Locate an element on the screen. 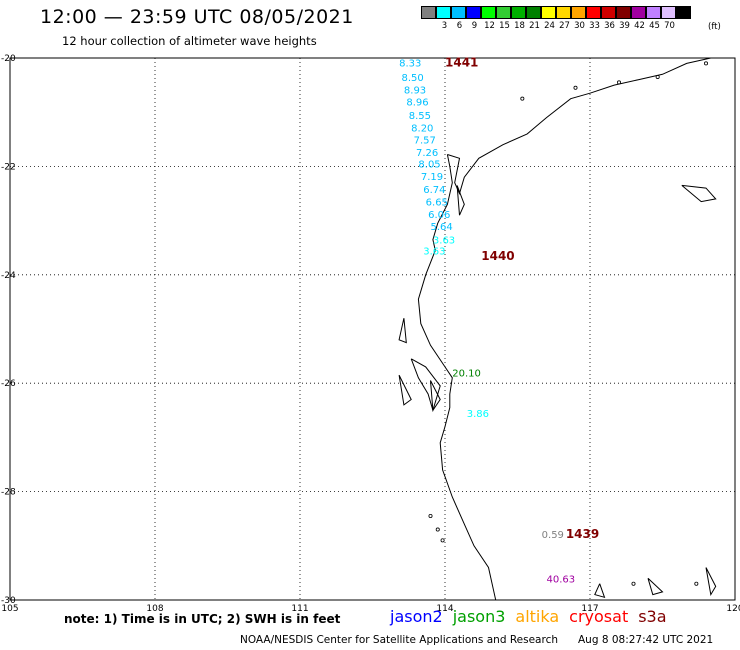 The image size is (740, 650). legend-bin: 9 is located at coordinates (474, 18).